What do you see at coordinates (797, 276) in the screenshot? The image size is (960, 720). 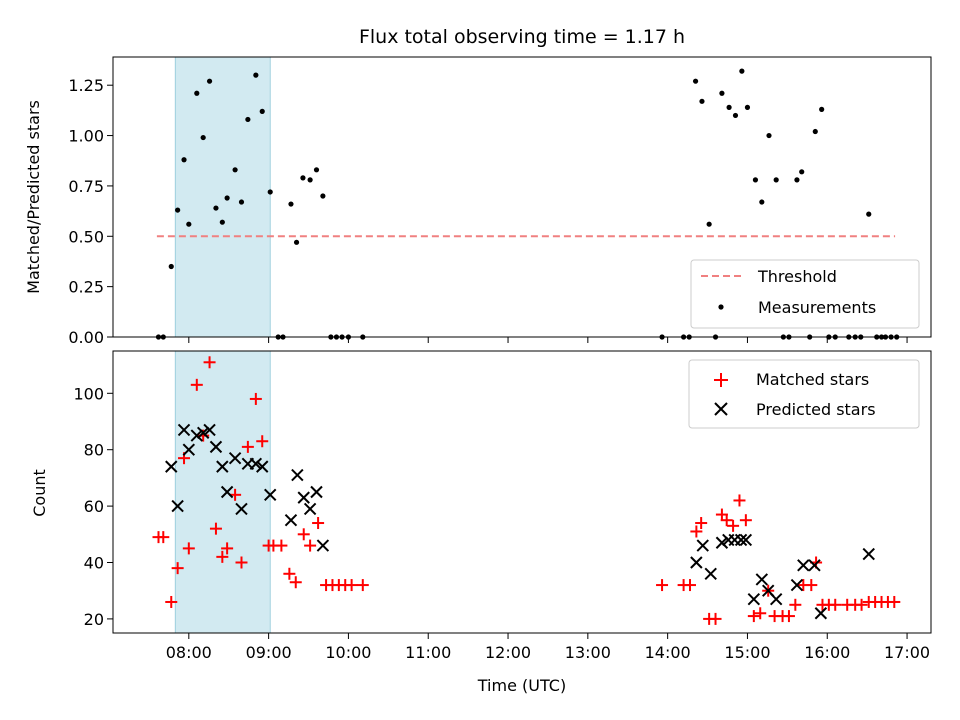 I see `legend-threshold-label: Threshold` at bounding box center [797, 276].